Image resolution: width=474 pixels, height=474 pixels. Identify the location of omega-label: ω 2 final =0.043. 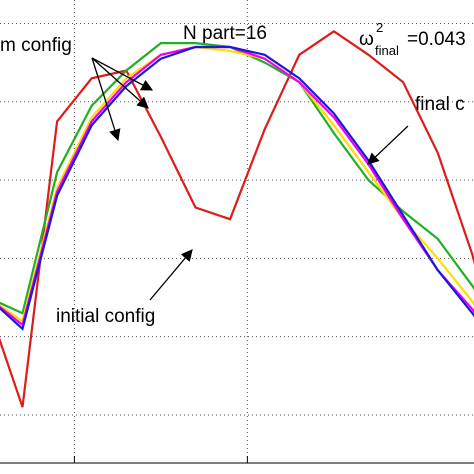
(412, 39).